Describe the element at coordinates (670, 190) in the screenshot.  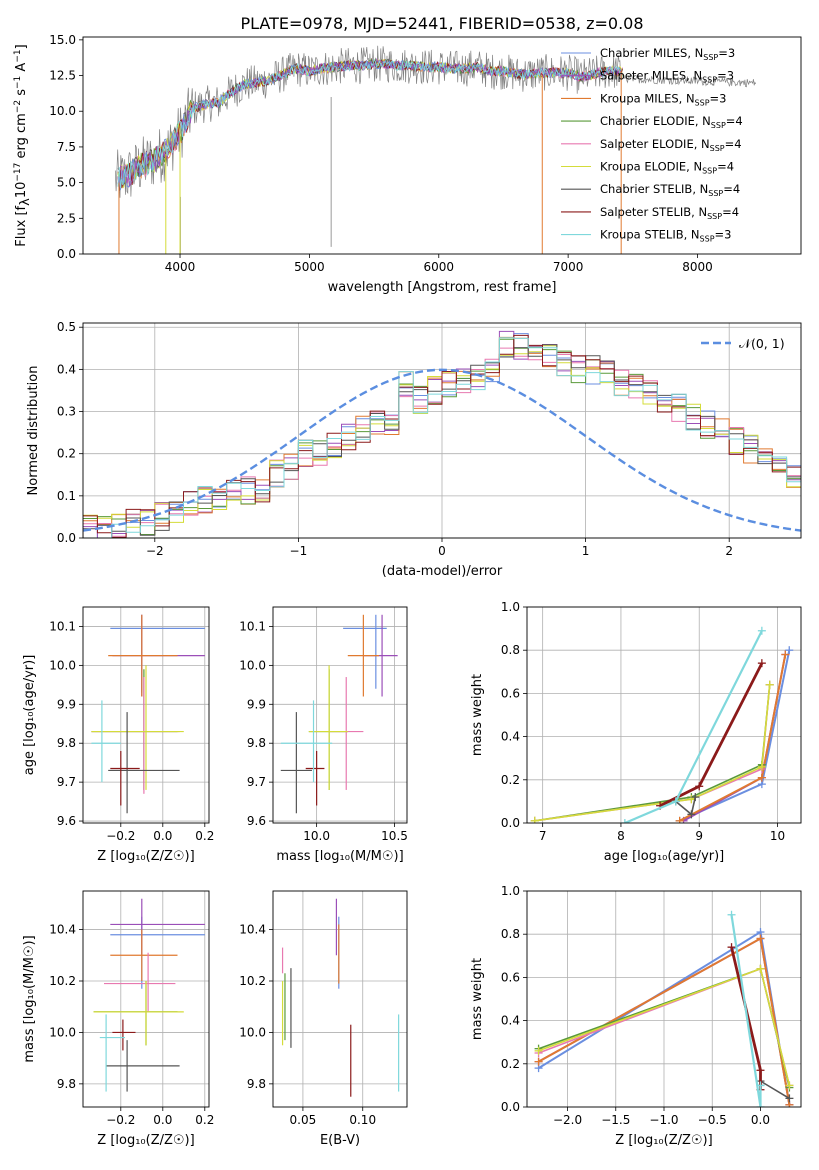
I see `legend-label: Chabrier STELIB, NSSP=4` at that location.